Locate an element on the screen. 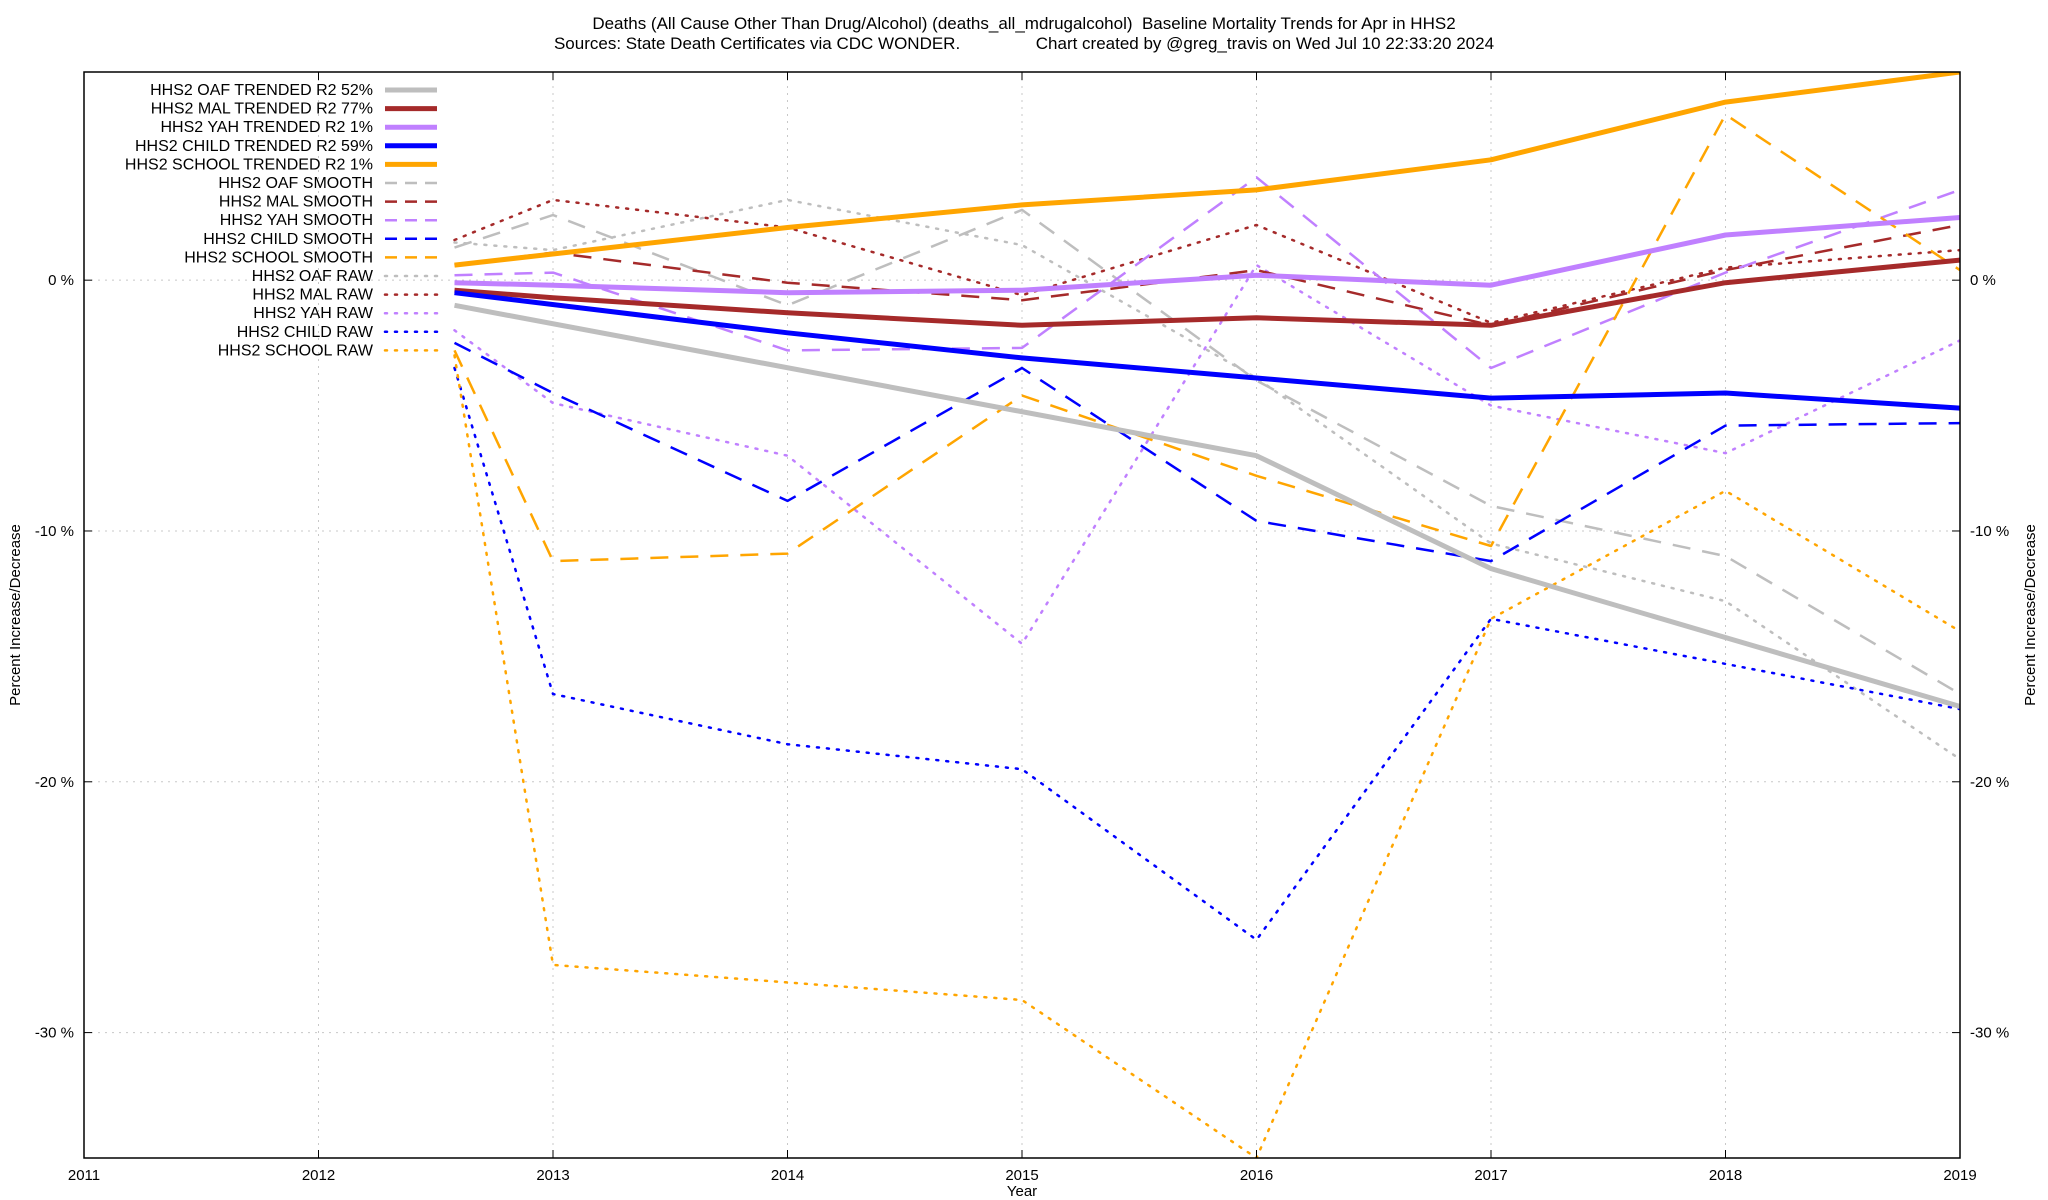 This screenshot has width=2048, height=1200. y-tick-label: -20 % is located at coordinates (54, 782).